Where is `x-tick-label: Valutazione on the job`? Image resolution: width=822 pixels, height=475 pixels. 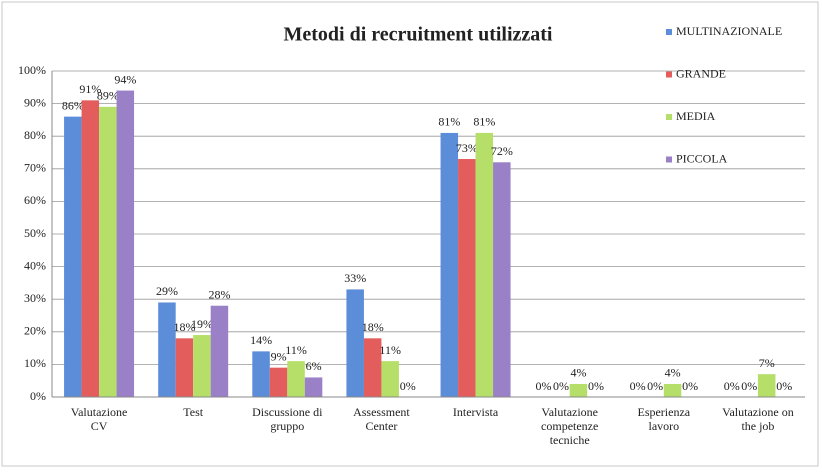 x-tick-label: Valutazione on the job is located at coordinates (758, 419).